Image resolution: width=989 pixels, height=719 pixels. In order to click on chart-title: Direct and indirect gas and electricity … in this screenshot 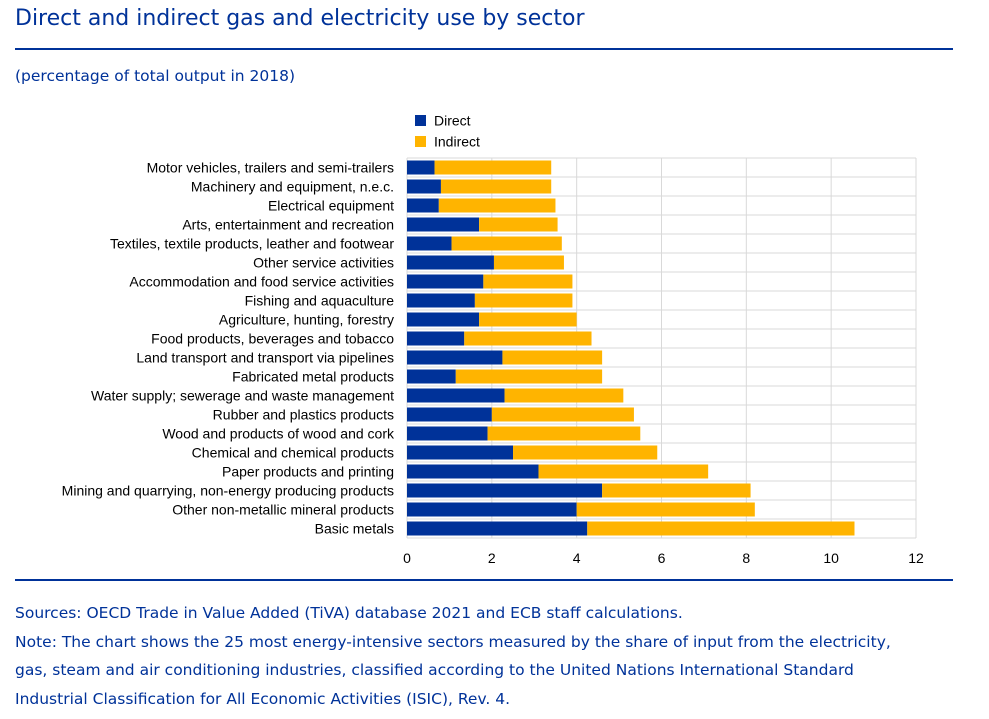, I will do `click(300, 18)`.